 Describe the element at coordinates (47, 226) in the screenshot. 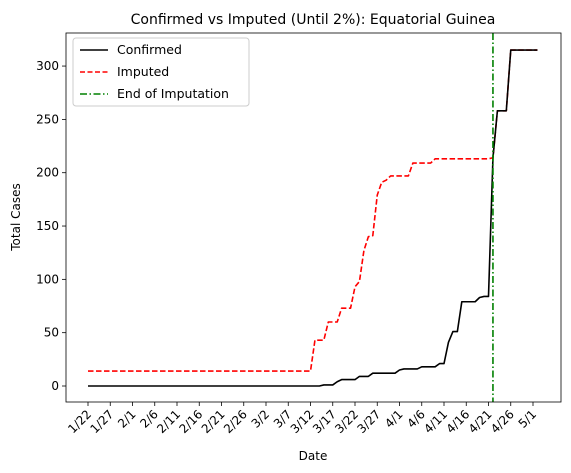

I see `y-tick-label: 150` at that location.